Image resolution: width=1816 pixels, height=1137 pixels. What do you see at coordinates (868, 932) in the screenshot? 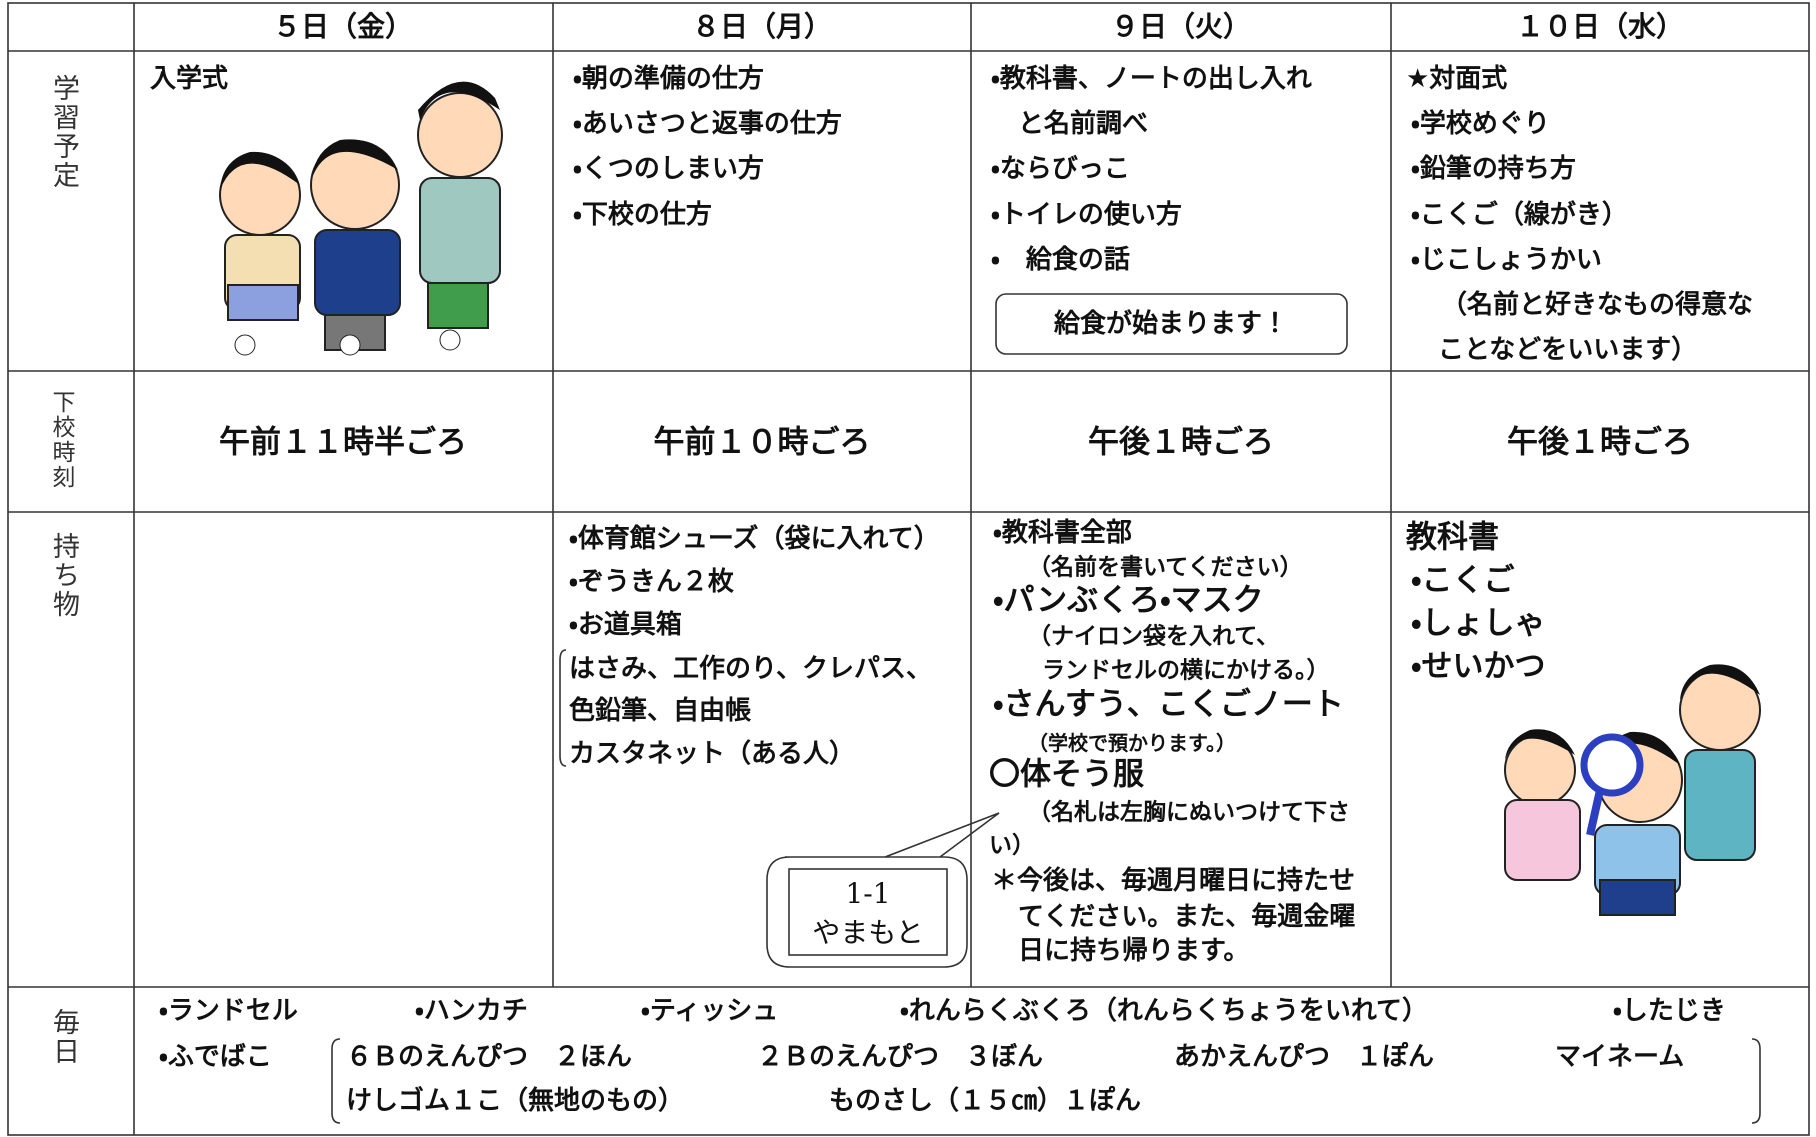
I see `note-line: やまもと` at bounding box center [868, 932].